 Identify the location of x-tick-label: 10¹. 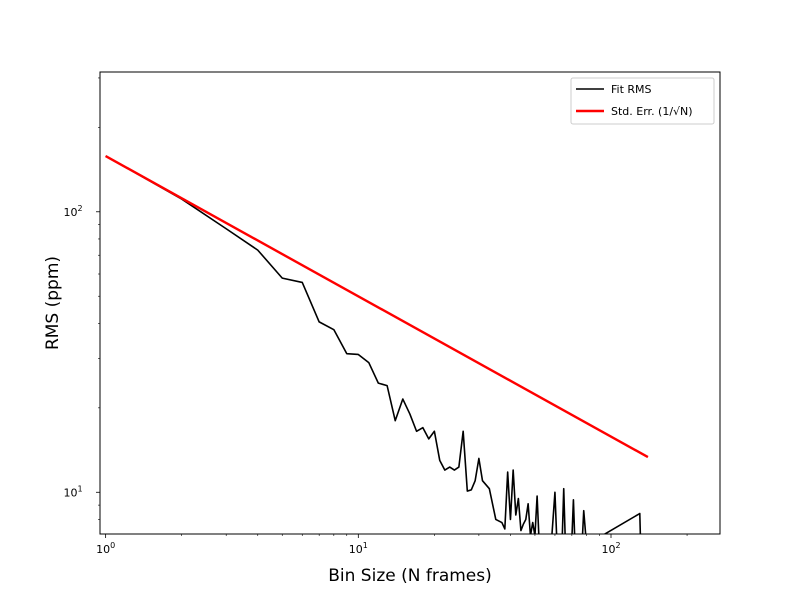
(358, 548).